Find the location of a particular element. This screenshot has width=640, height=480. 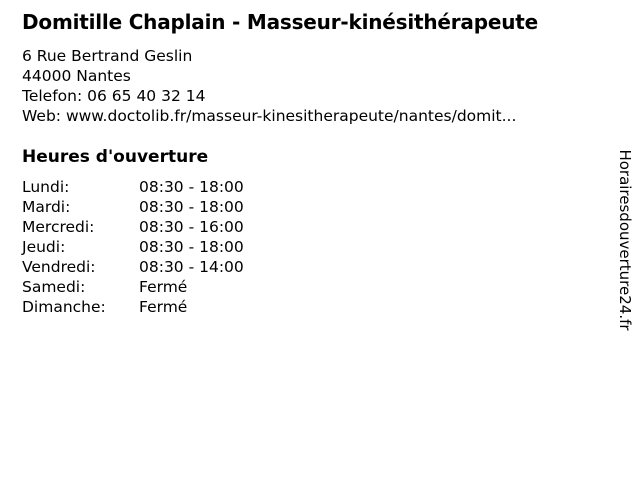

phone-line: Telefon: 06 65 40 32 14 is located at coordinates (311, 96).